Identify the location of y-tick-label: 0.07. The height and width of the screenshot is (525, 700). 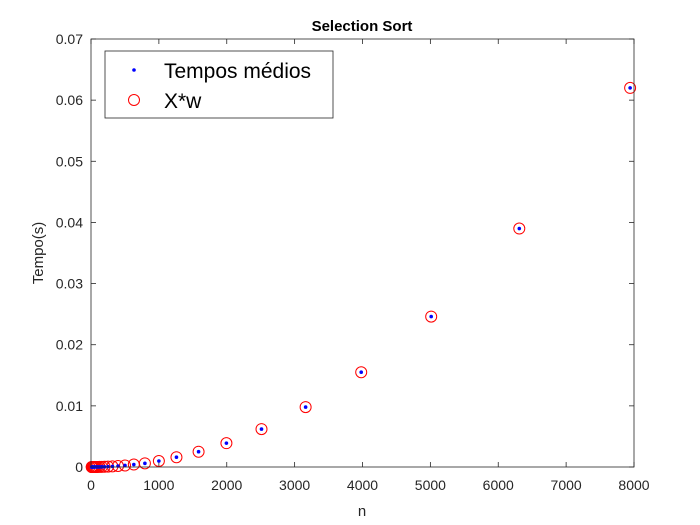
(69, 39).